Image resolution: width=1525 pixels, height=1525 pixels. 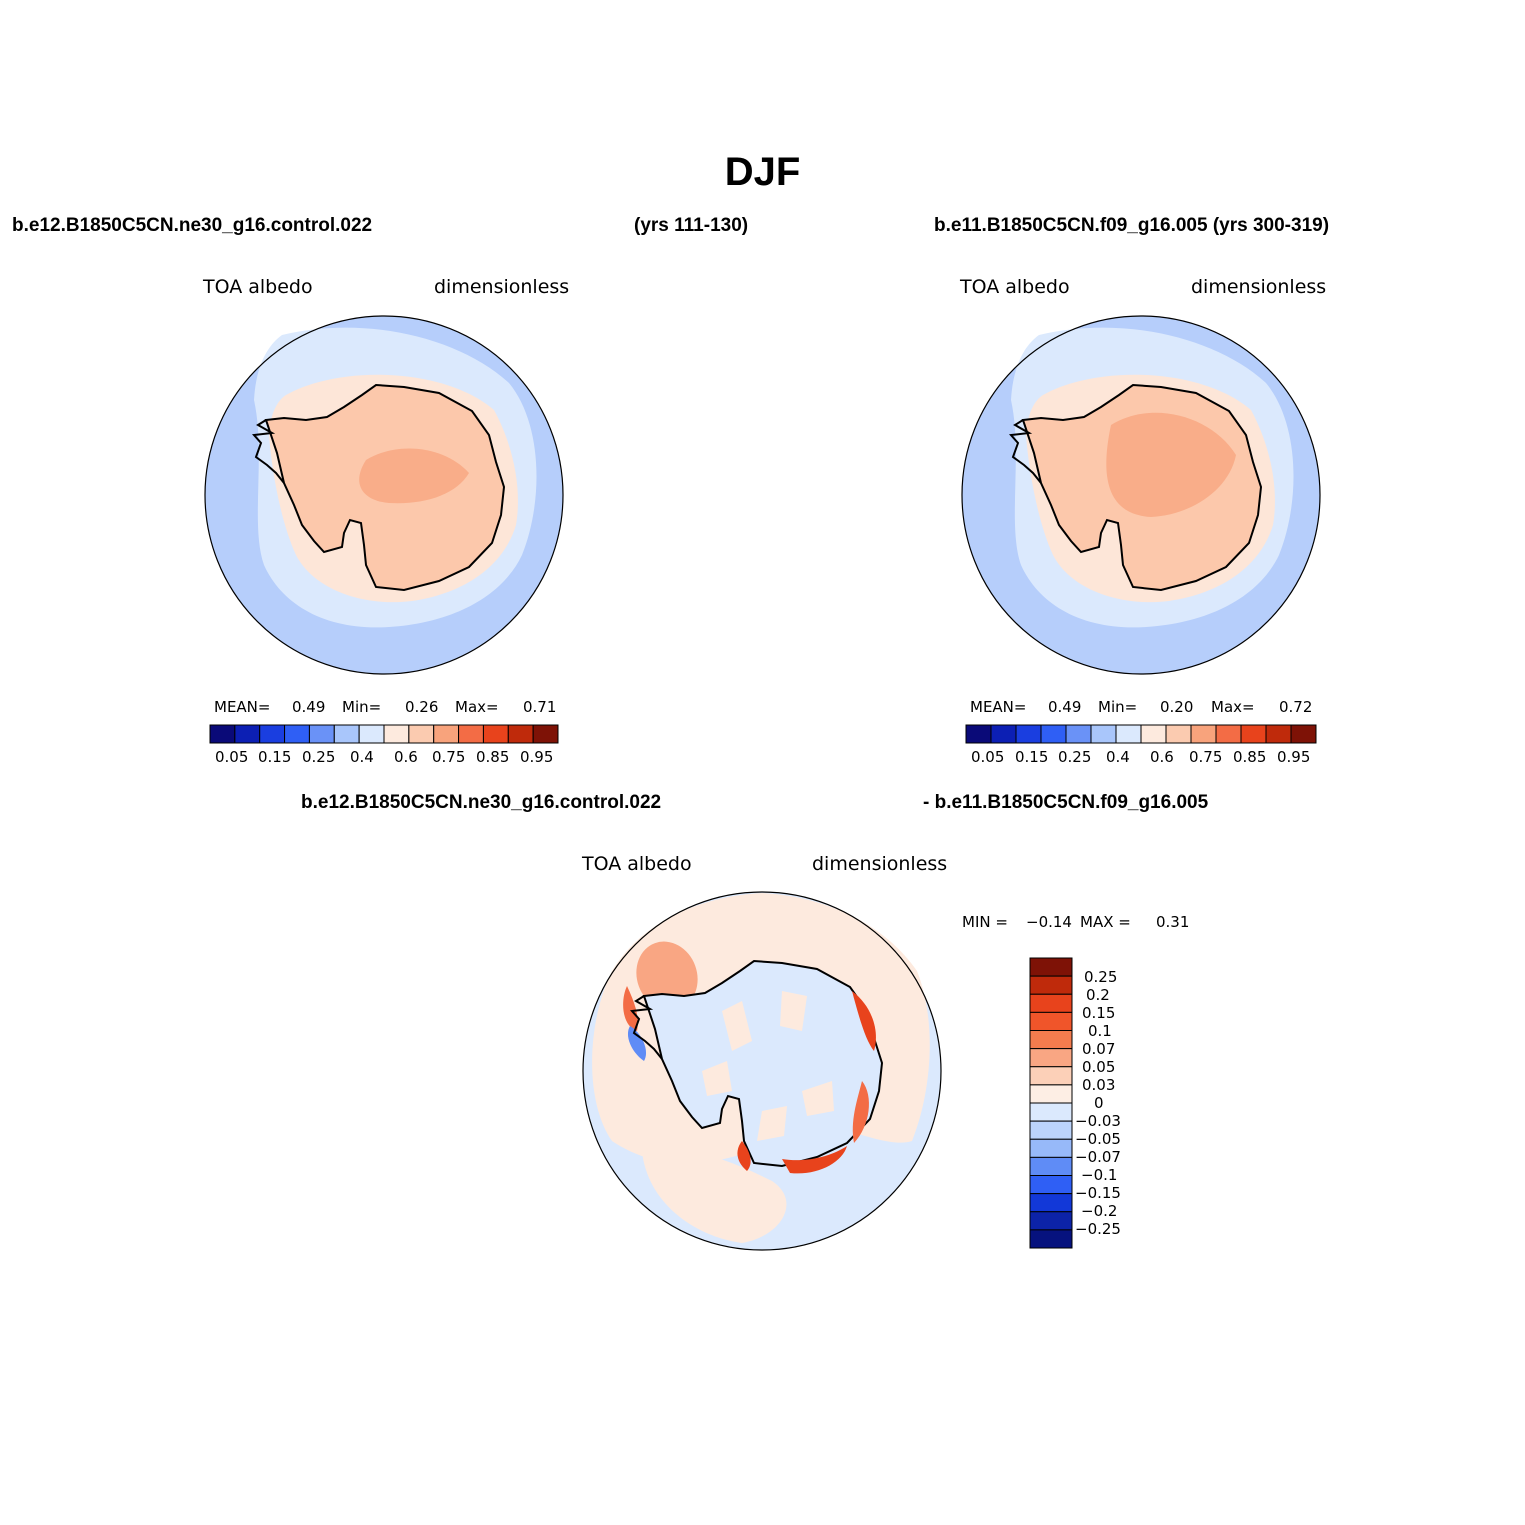 What do you see at coordinates (502, 287) in the screenshot?
I see `top-left-units-label: dimensionless` at bounding box center [502, 287].